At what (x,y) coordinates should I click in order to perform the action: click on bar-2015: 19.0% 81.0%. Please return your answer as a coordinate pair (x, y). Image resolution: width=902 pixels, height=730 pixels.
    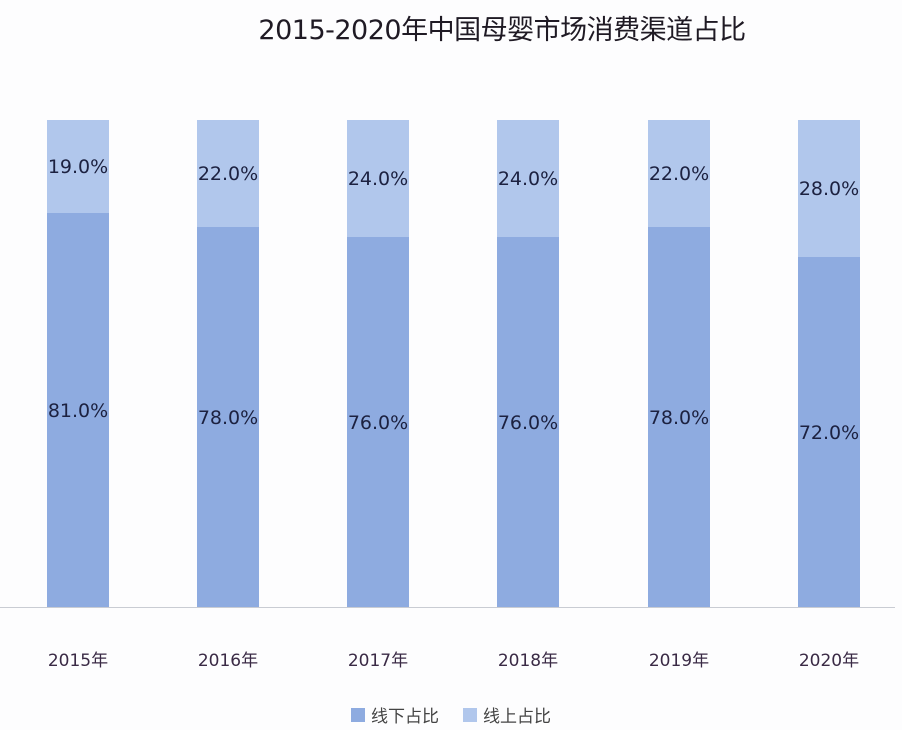
    Looking at the image, I should click on (78, 364).